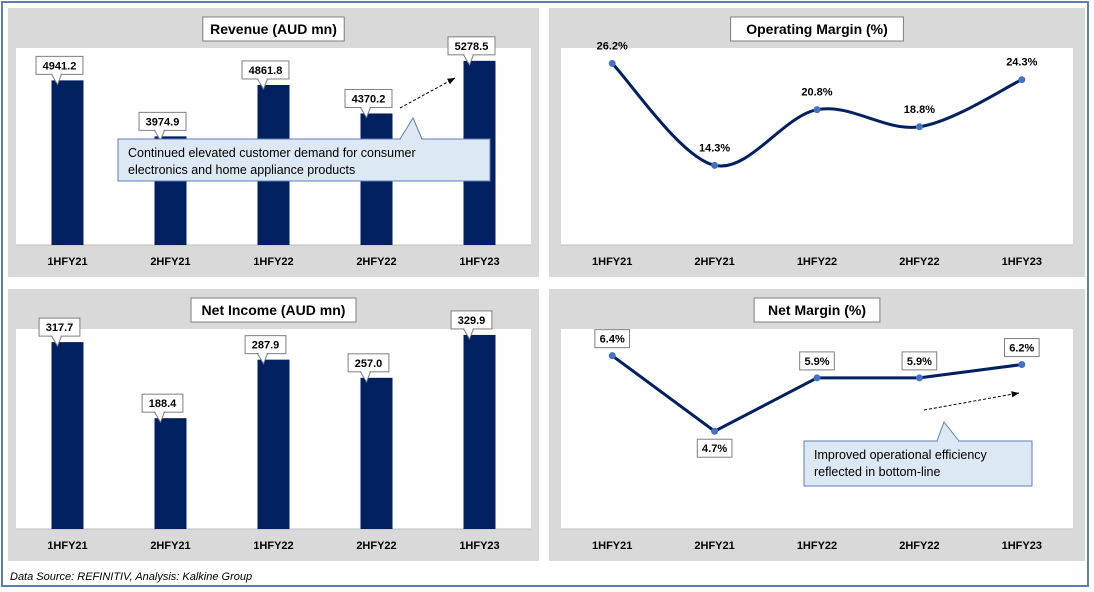 The height and width of the screenshot is (592, 1094). I want to click on net-margin-data-label-1-box, so click(714, 448).